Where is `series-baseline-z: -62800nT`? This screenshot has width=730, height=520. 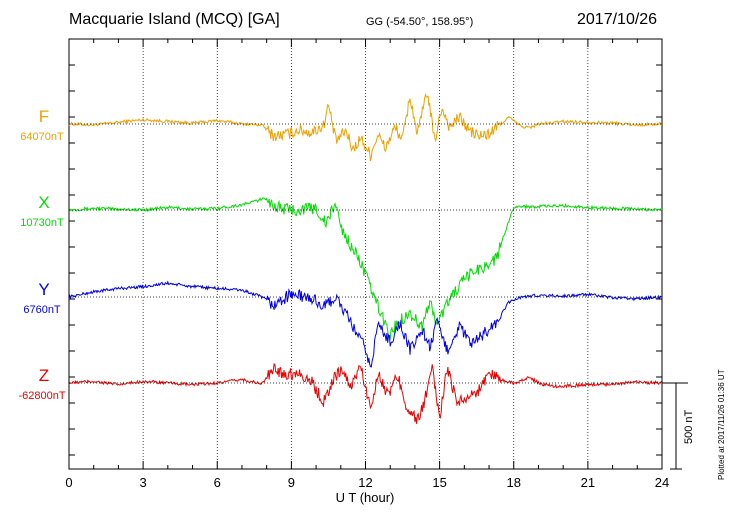
series-baseline-z: -62800nT is located at coordinates (41, 396).